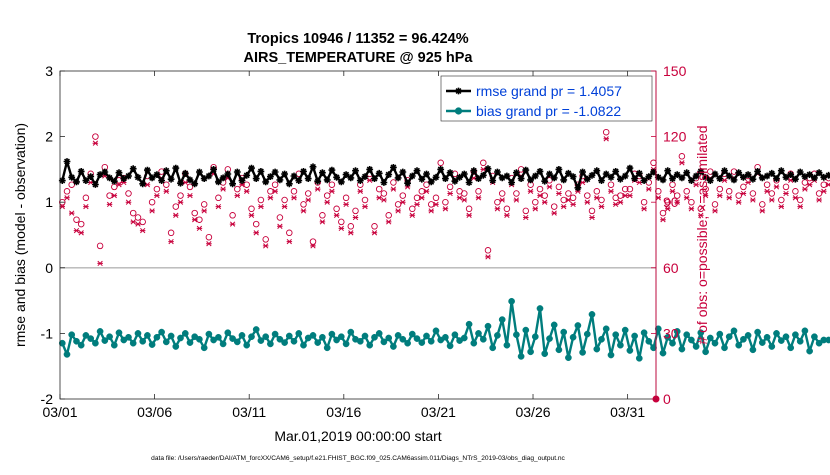 The height and width of the screenshot is (475, 830). What do you see at coordinates (49, 71) in the screenshot?
I see `y-left-tick-label: 3` at bounding box center [49, 71].